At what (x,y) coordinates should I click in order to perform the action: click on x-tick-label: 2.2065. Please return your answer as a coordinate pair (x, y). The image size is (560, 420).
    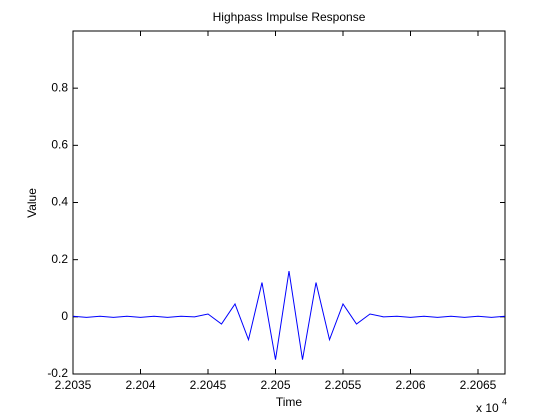
    Looking at the image, I should click on (478, 385).